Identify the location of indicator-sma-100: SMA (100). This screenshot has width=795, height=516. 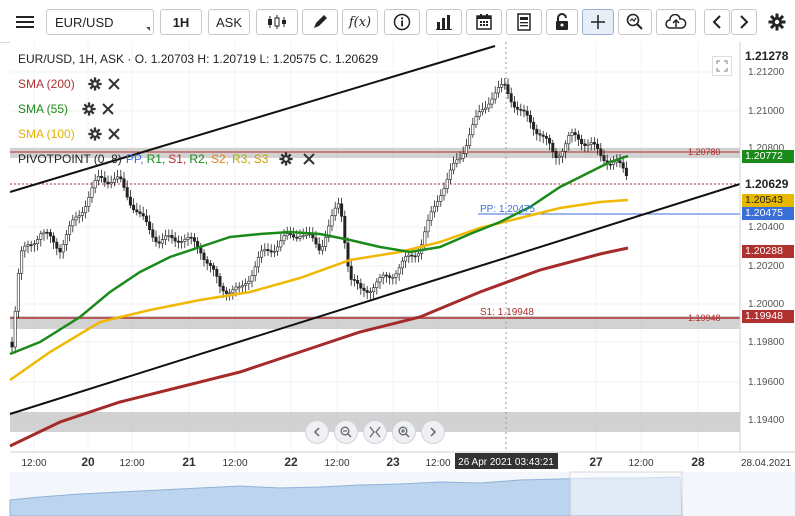
(69, 134).